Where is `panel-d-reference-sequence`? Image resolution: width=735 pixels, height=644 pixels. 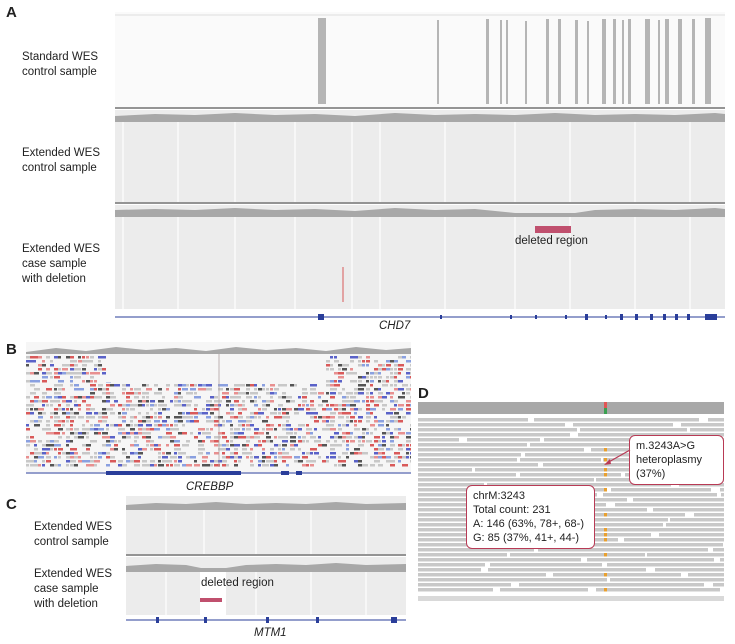 panel-d-reference-sequence is located at coordinates (571, 598).